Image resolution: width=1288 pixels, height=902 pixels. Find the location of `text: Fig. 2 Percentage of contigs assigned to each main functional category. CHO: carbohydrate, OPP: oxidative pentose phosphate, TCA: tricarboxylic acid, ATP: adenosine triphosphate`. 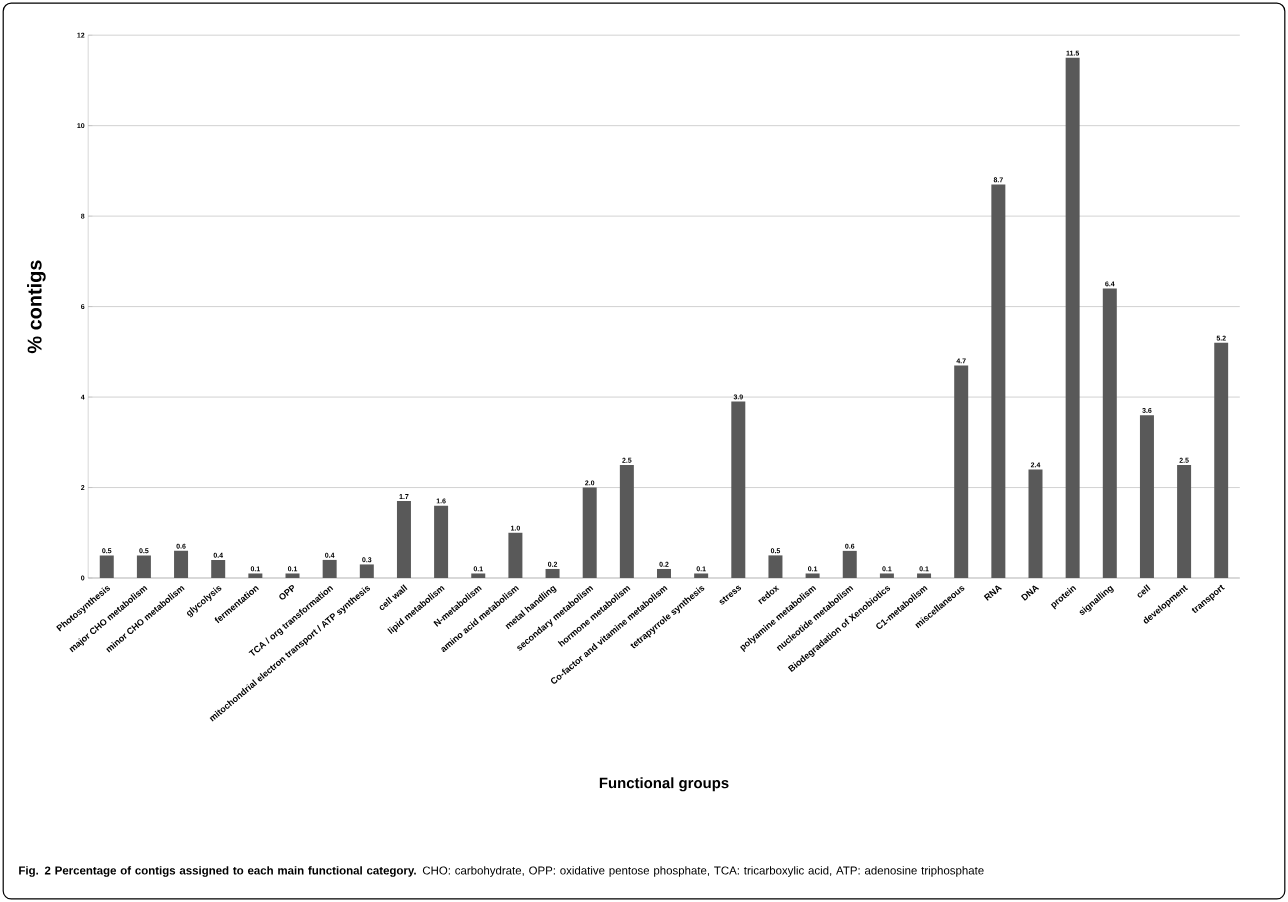

text: Fig. 2 Percentage of contigs assigned to each main functional category. CHO: carbohydrate, OPP: oxidative pentose phosphate, TCA: tricarboxylic acid, ATP: adenosine triphosphate is located at coordinates (501, 871).